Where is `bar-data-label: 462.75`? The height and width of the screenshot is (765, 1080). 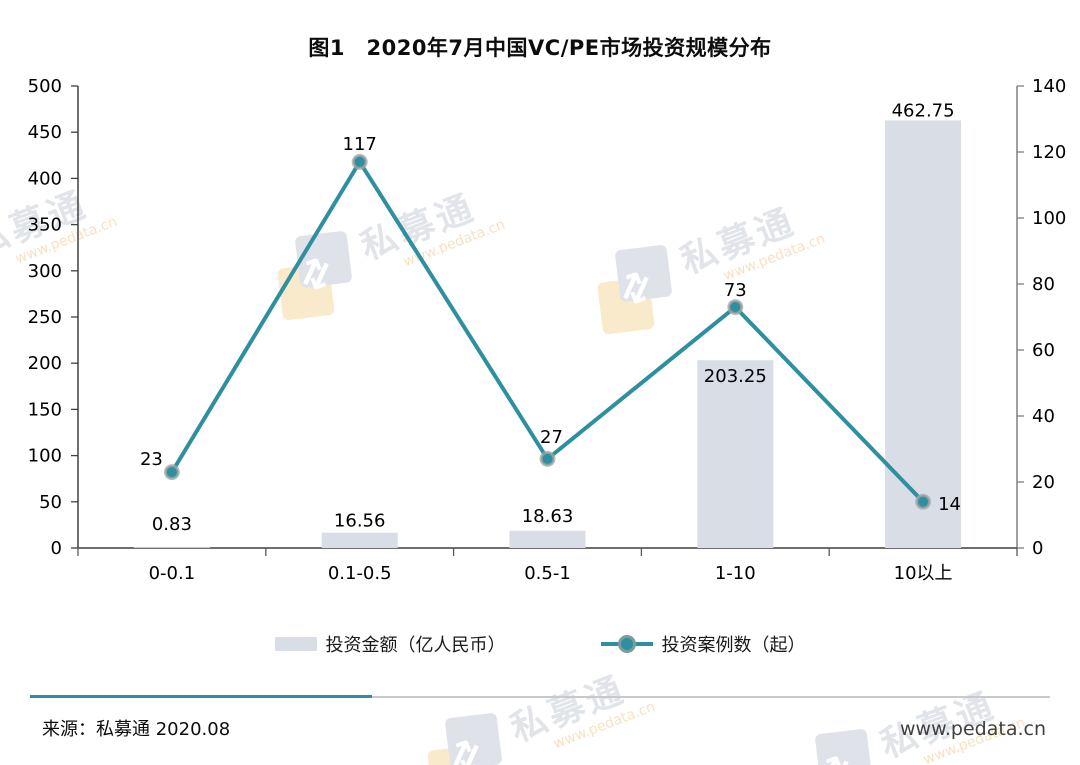
bar-data-label: 462.75 is located at coordinates (923, 110).